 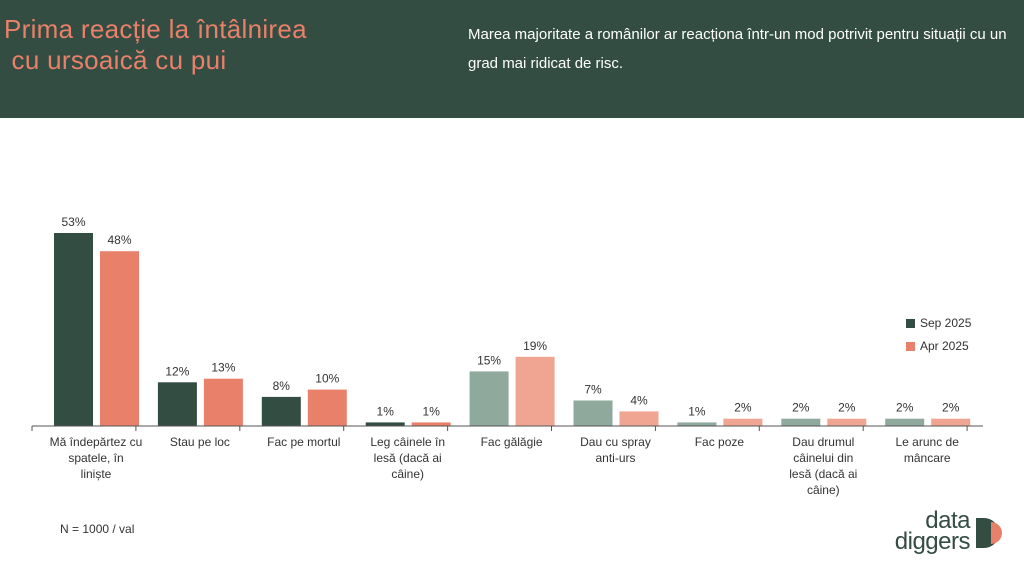 I want to click on category-label-5: Fac gălăgie, so click(x=512, y=442).